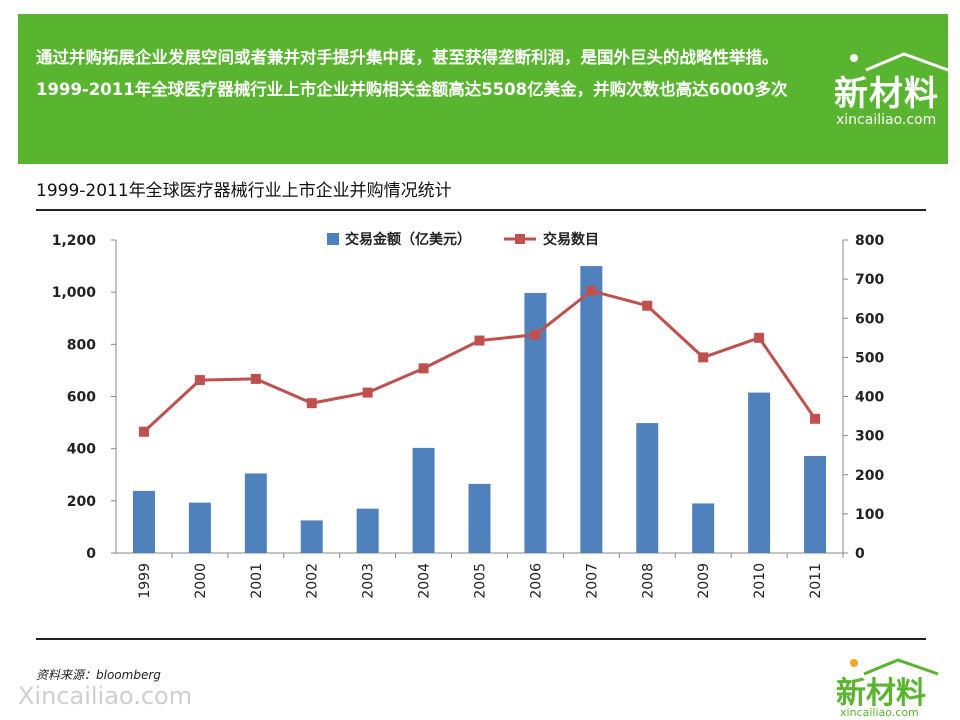  Describe the element at coordinates (869, 280) in the screenshot. I see `y-tick-label-right: 700` at that location.